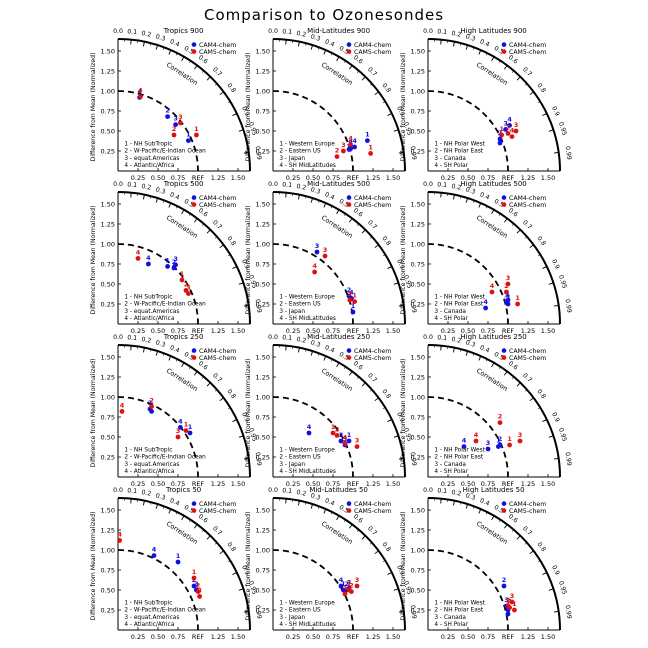  What do you see at coordinates (292, 465) in the screenshot?
I see `site-label: 3 - Japan` at bounding box center [292, 465].